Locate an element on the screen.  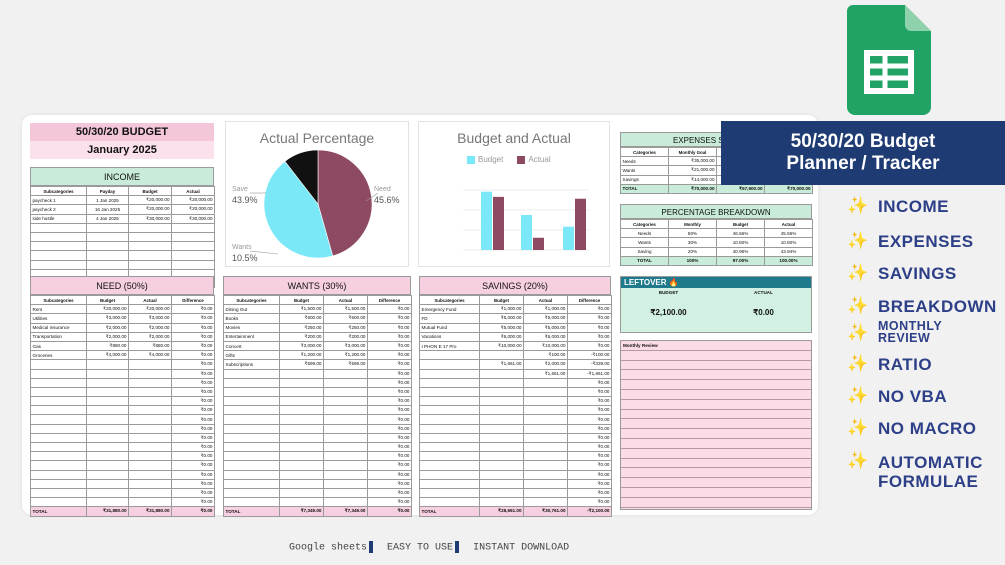
table-cell: -₹2,100.00 is located at coordinates (589, 511).